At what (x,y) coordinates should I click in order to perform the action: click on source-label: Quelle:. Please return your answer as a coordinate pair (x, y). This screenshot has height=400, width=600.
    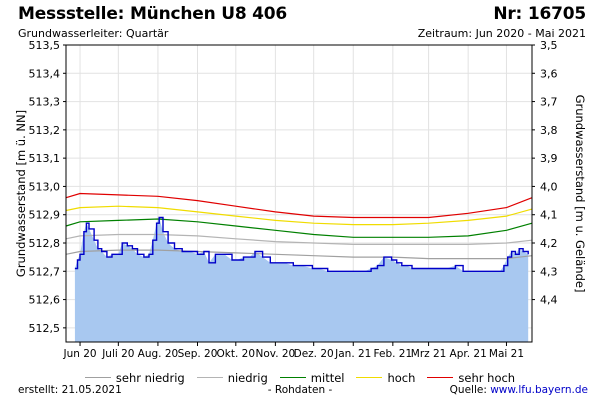
    Looking at the image, I should click on (470, 390).